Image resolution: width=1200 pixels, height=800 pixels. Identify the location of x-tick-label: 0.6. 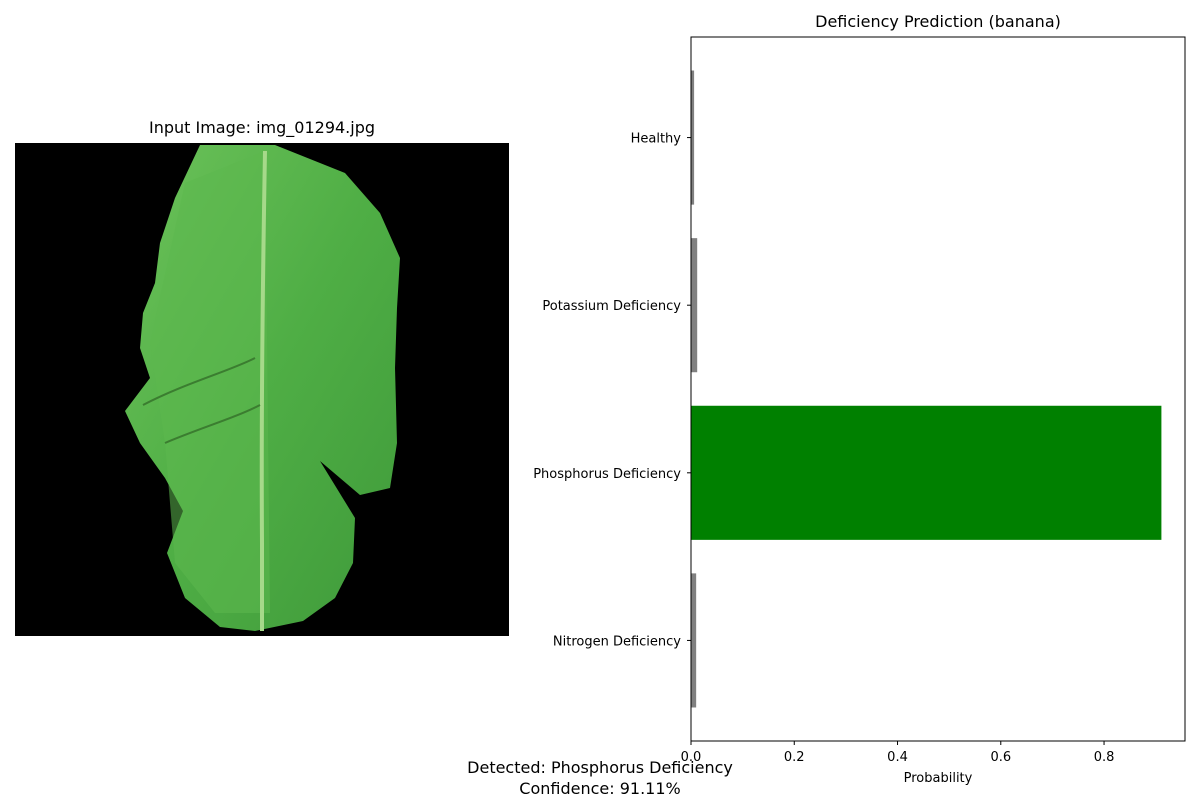
(1000, 757).